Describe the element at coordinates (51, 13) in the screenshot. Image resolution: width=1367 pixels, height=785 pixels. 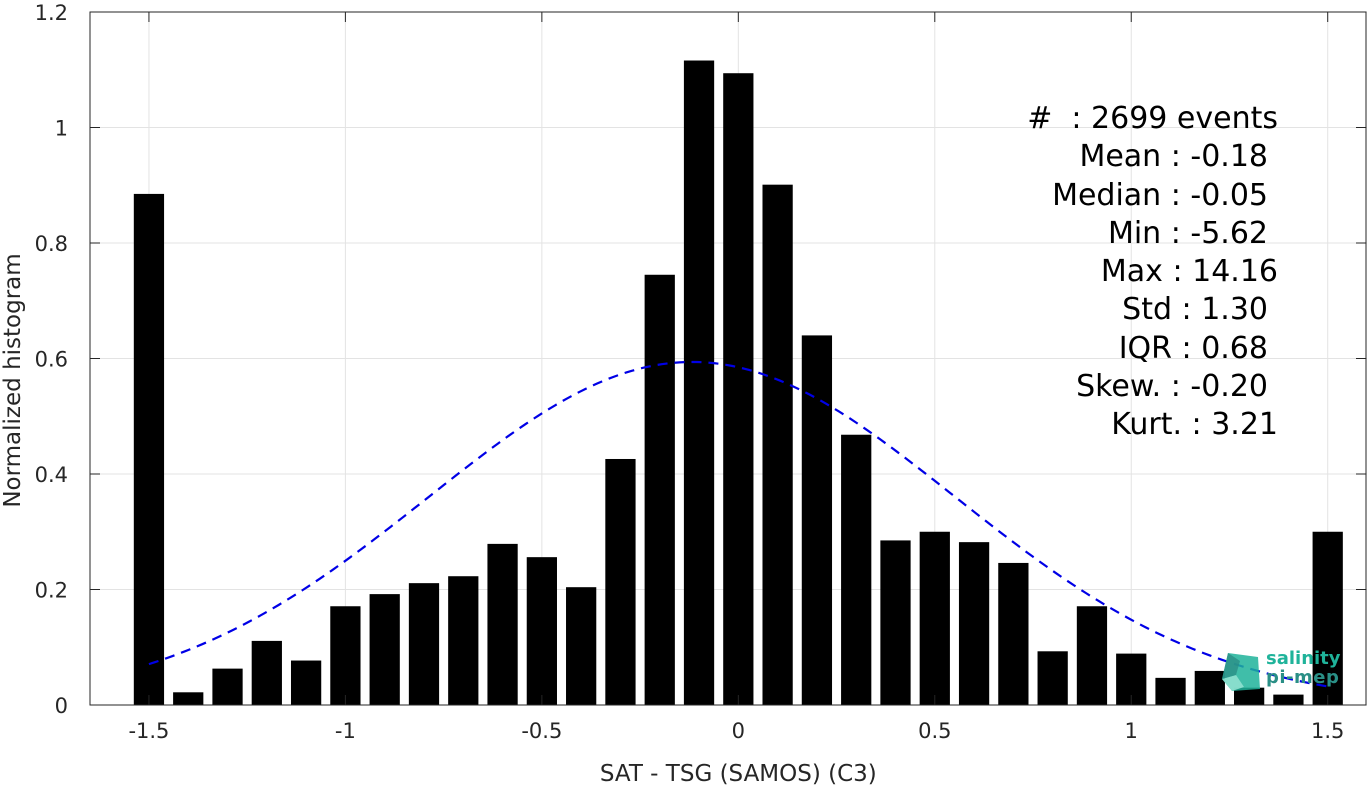
I see `y-tick-label-6: 1.2` at that location.